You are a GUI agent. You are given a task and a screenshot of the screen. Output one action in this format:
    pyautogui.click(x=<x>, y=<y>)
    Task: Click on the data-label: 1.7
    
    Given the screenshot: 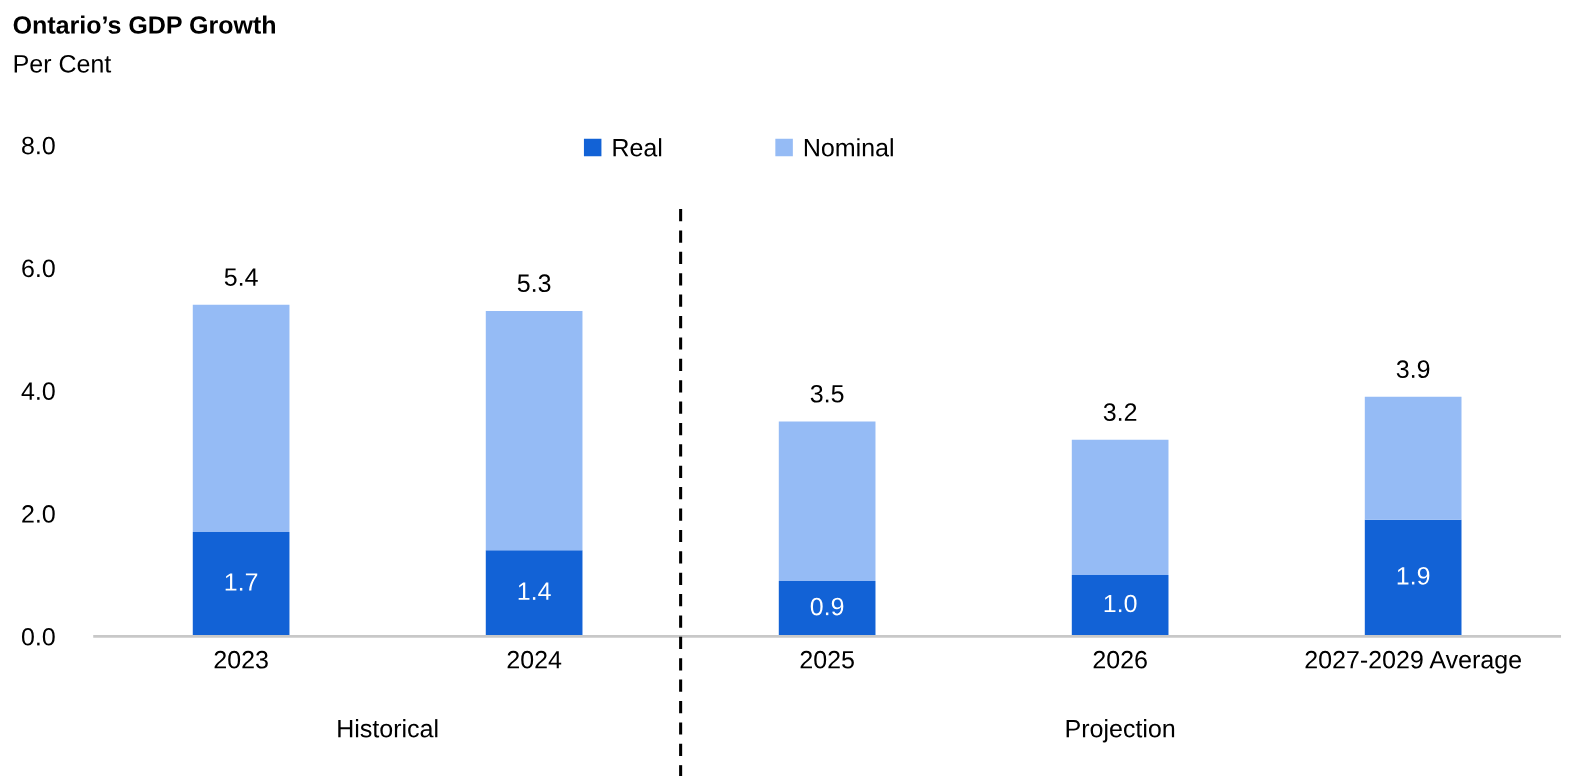 What is the action you would take?
    pyautogui.click(x=241, y=582)
    